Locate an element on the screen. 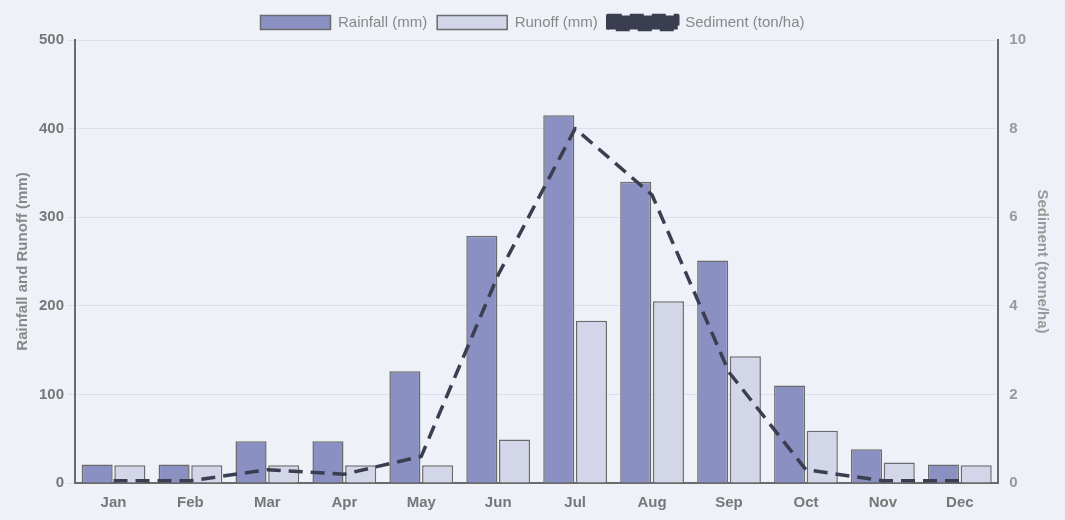 This screenshot has width=1065, height=520. y-tick-label: 200 is located at coordinates (52, 304).